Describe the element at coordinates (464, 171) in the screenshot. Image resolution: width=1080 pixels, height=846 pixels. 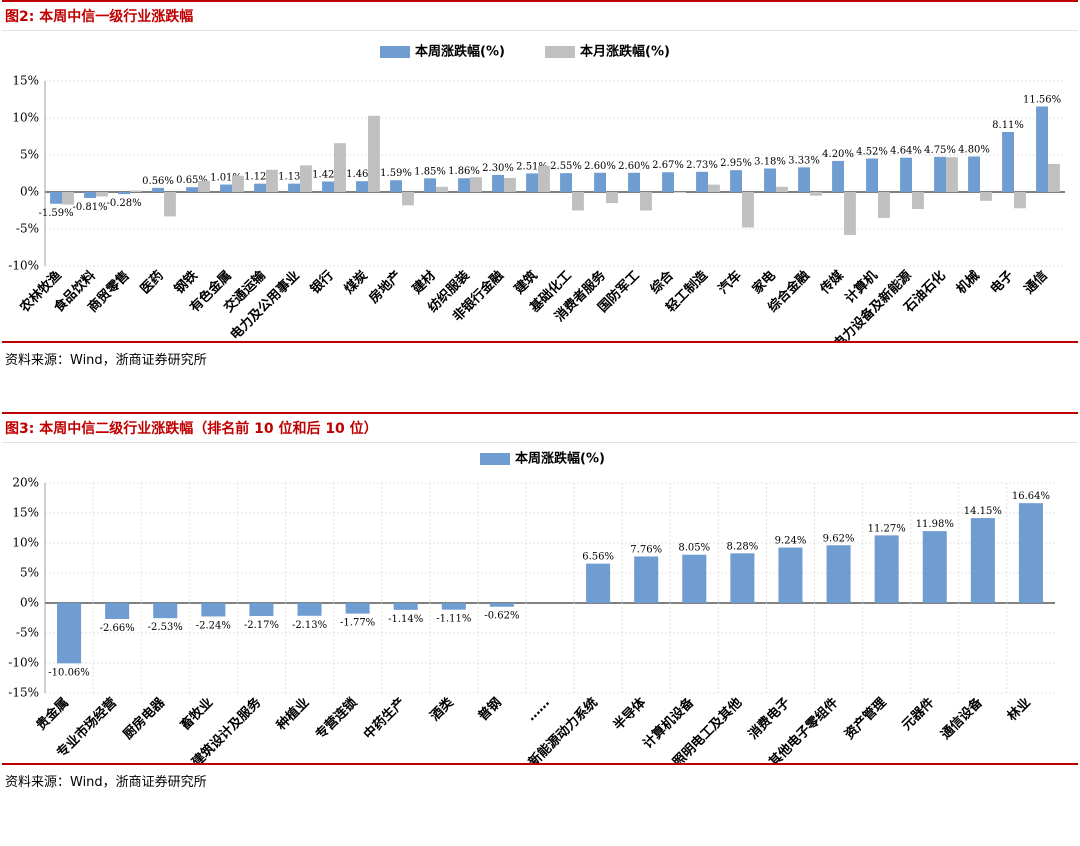
I see `data-label-series0-12: 1.86%` at that location.